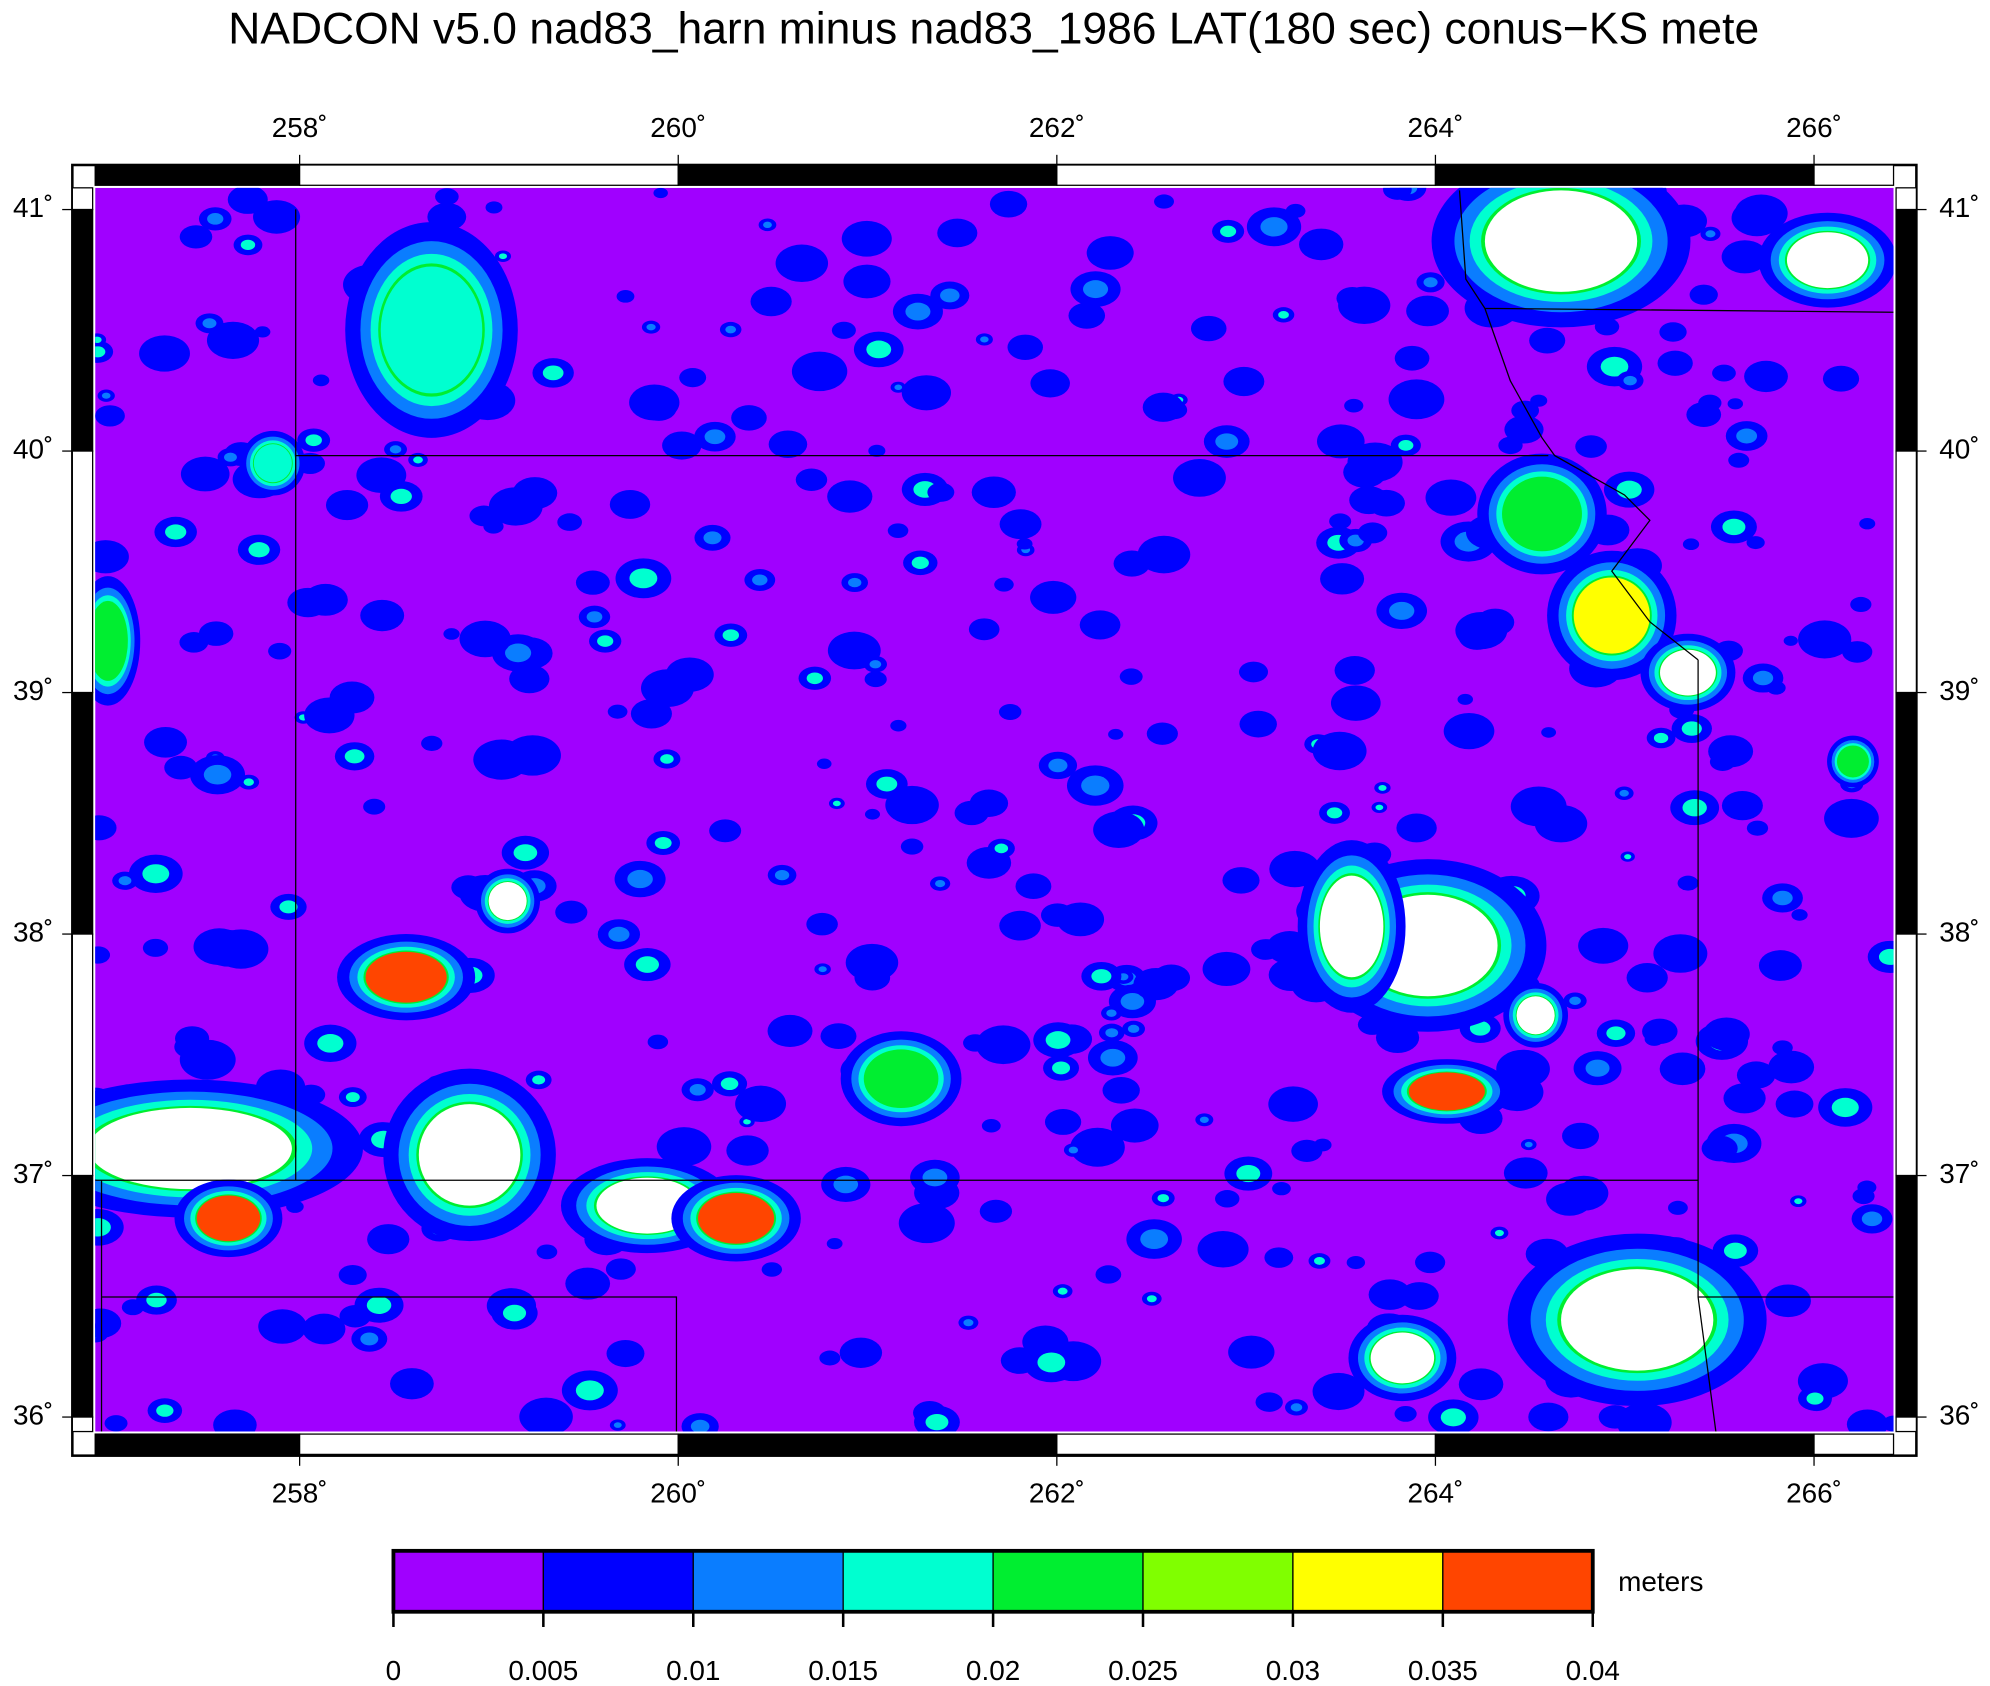 This screenshot has height=1686, width=1990. Describe the element at coordinates (1959, 690) in the screenshot. I see `y-tick-label: 39˚` at that location.